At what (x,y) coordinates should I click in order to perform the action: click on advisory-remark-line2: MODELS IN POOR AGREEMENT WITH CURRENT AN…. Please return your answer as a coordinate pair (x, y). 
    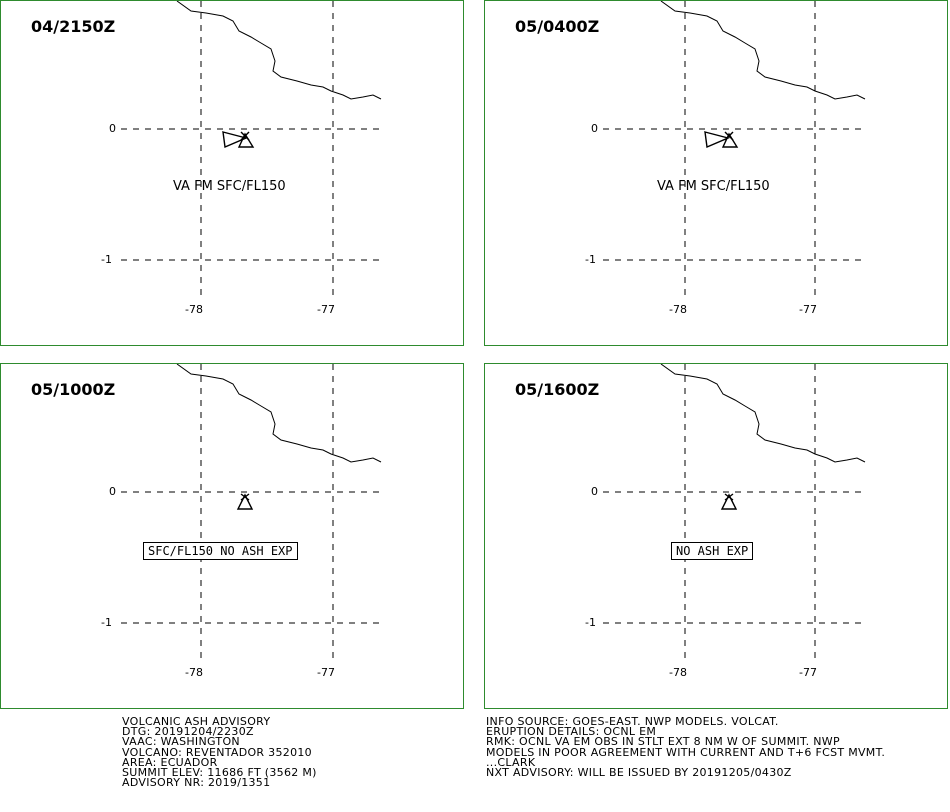
    Looking at the image, I should click on (686, 752).